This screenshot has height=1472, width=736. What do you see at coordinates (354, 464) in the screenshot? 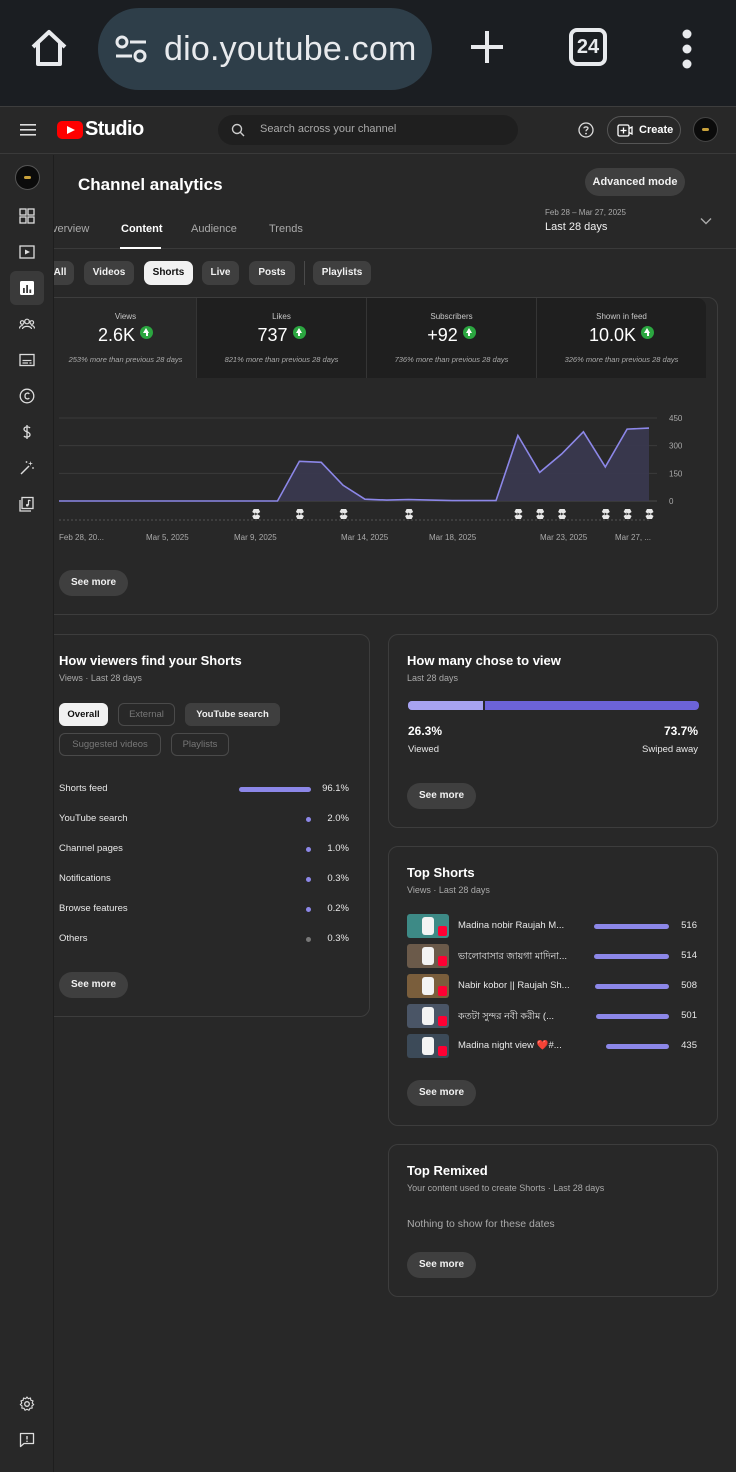
I see `series-line` at bounding box center [354, 464].